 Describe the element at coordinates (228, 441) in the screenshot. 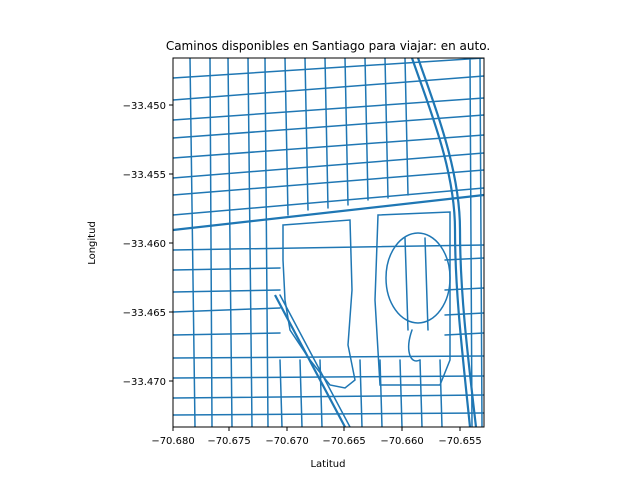

I see `x-tick-label: −70.675` at that location.